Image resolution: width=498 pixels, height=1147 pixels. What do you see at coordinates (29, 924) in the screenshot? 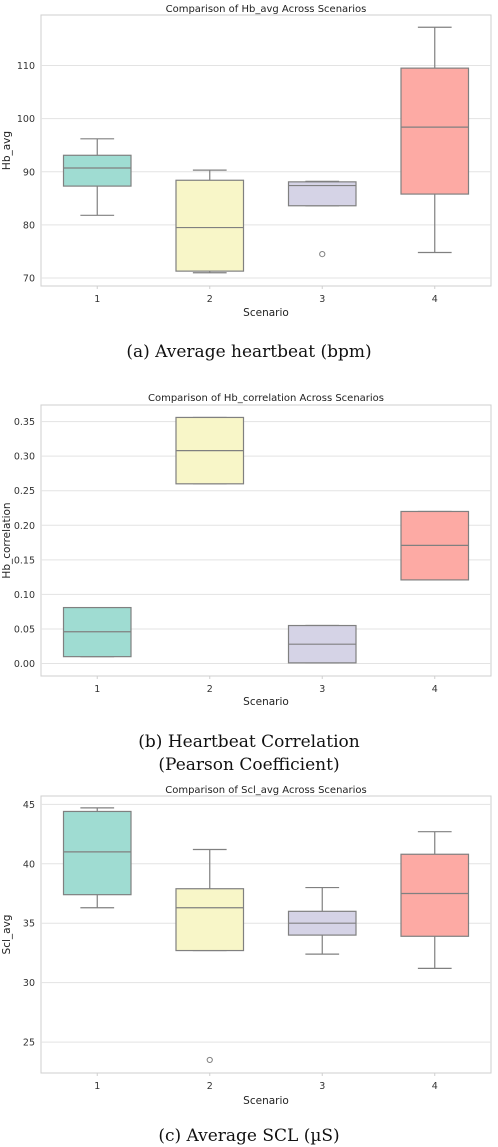
I see `y-tick-label: 35` at bounding box center [29, 924].